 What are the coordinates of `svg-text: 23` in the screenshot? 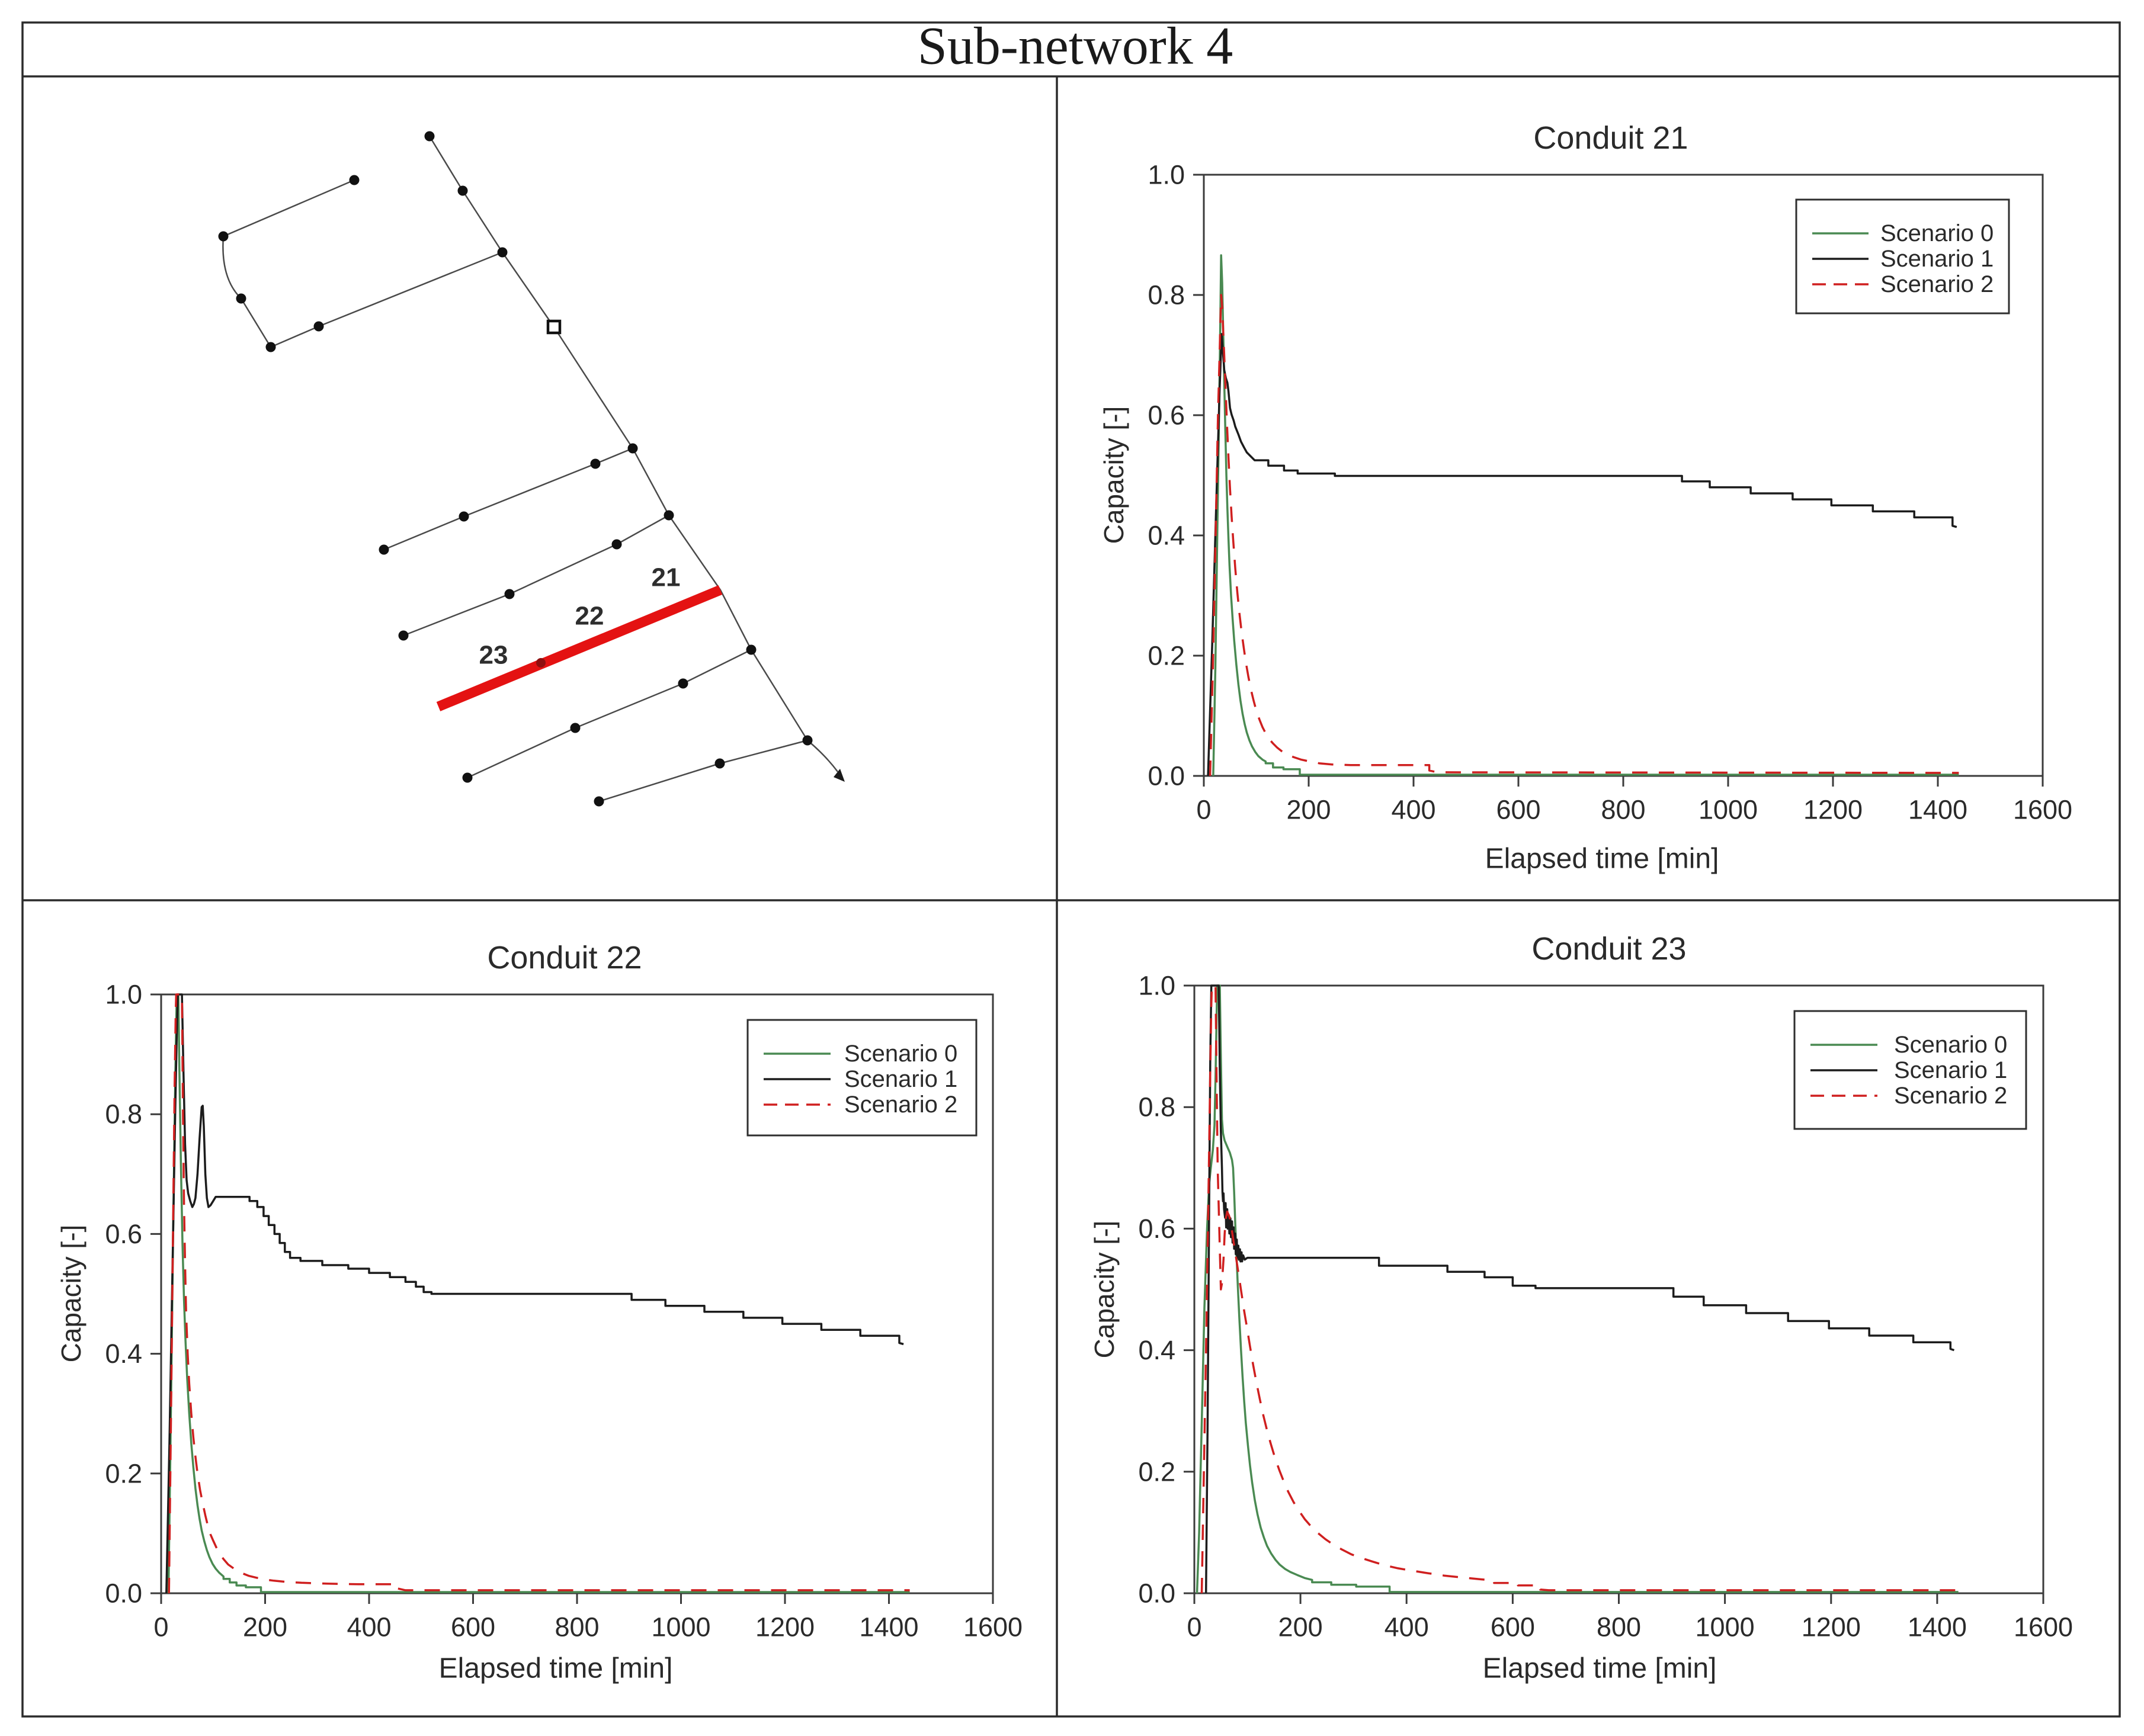 It's located at (493, 655).